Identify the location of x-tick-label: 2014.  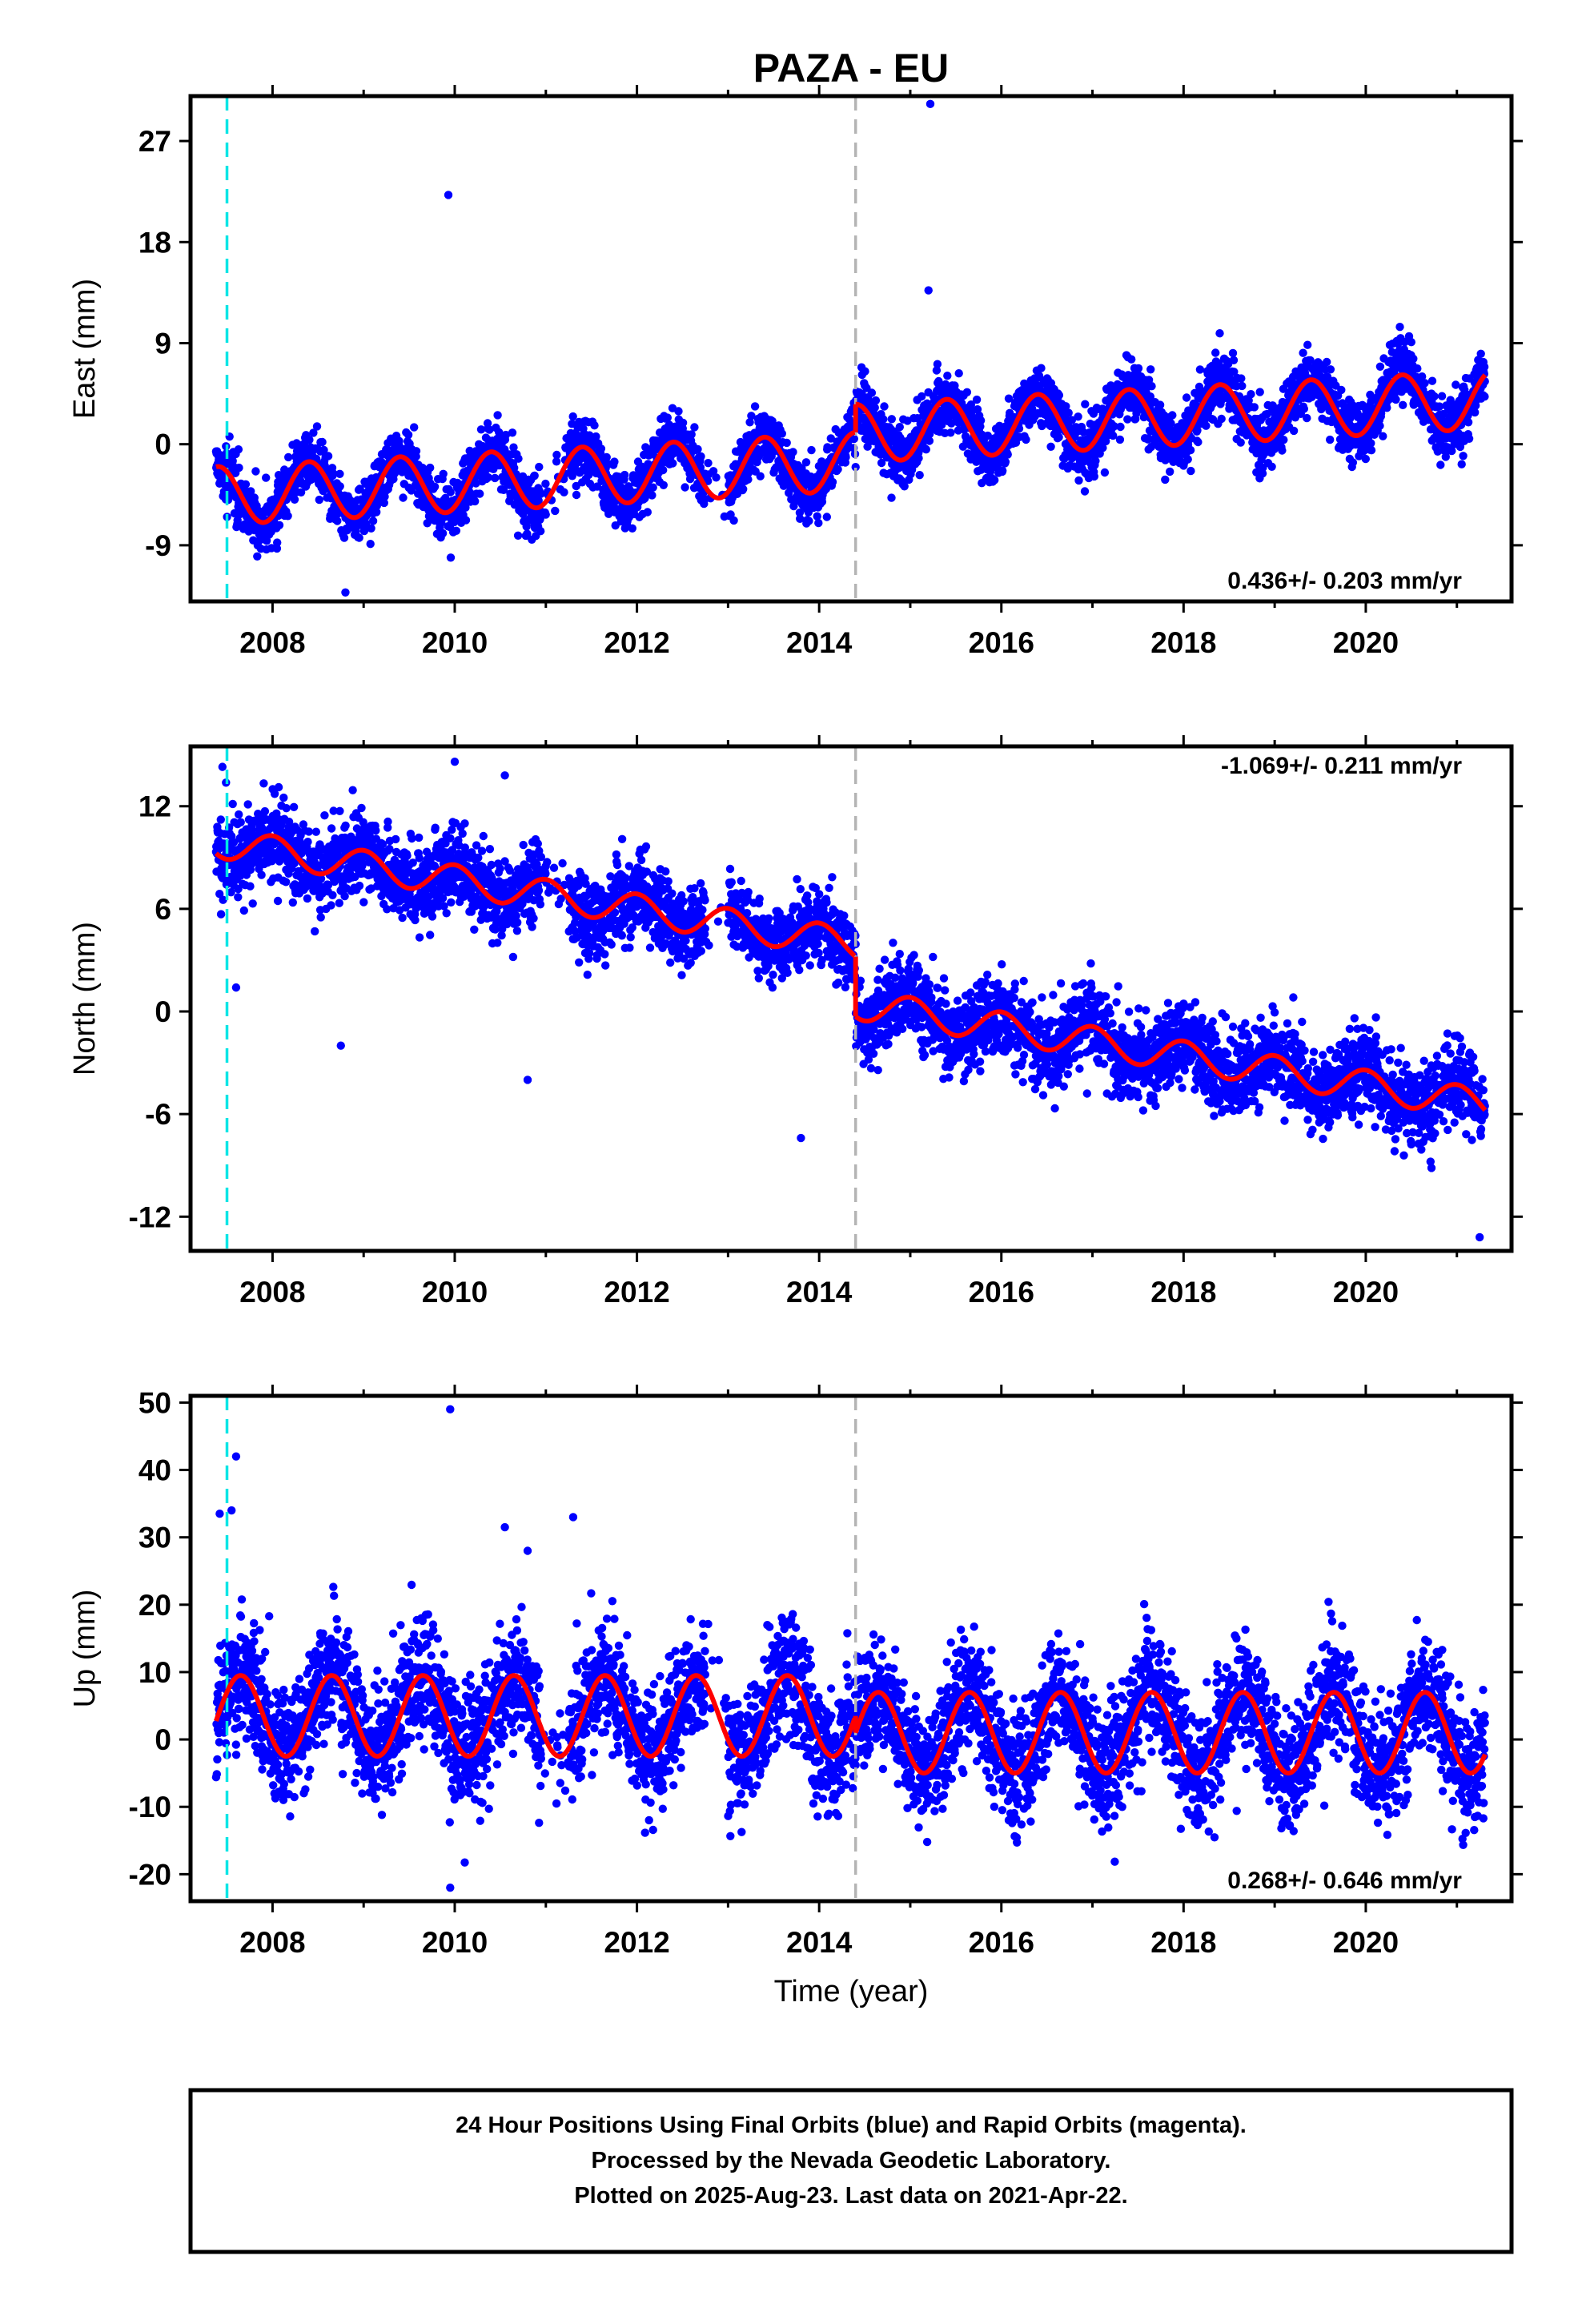
(820, 642).